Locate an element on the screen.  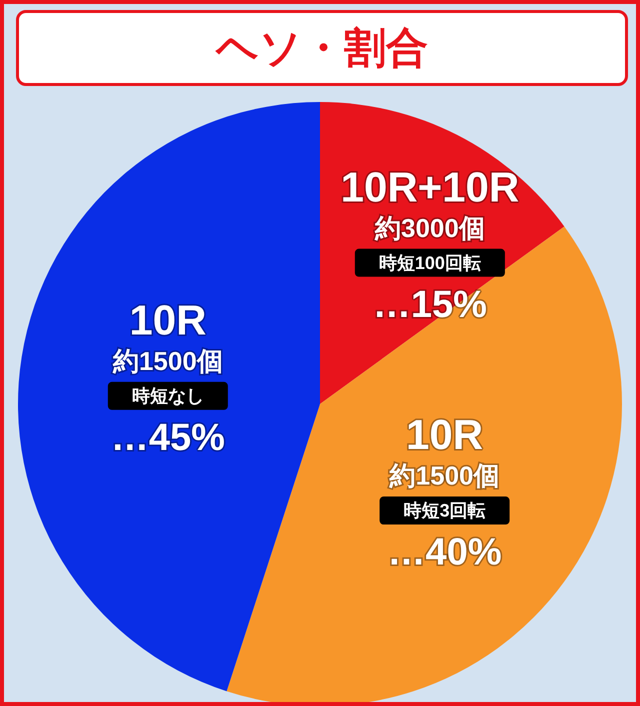
data-label: …45% is located at coordinates (167, 437).